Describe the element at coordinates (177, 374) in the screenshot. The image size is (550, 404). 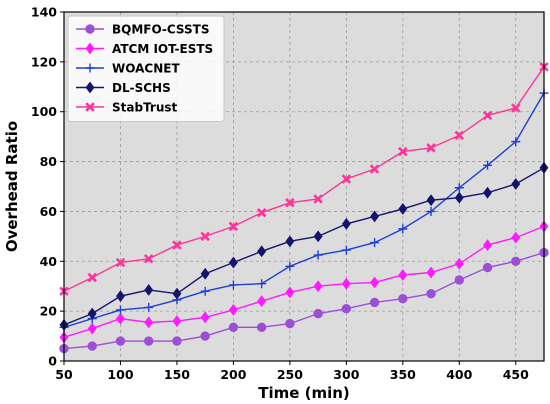
I see `x-tick-label: 150` at that location.